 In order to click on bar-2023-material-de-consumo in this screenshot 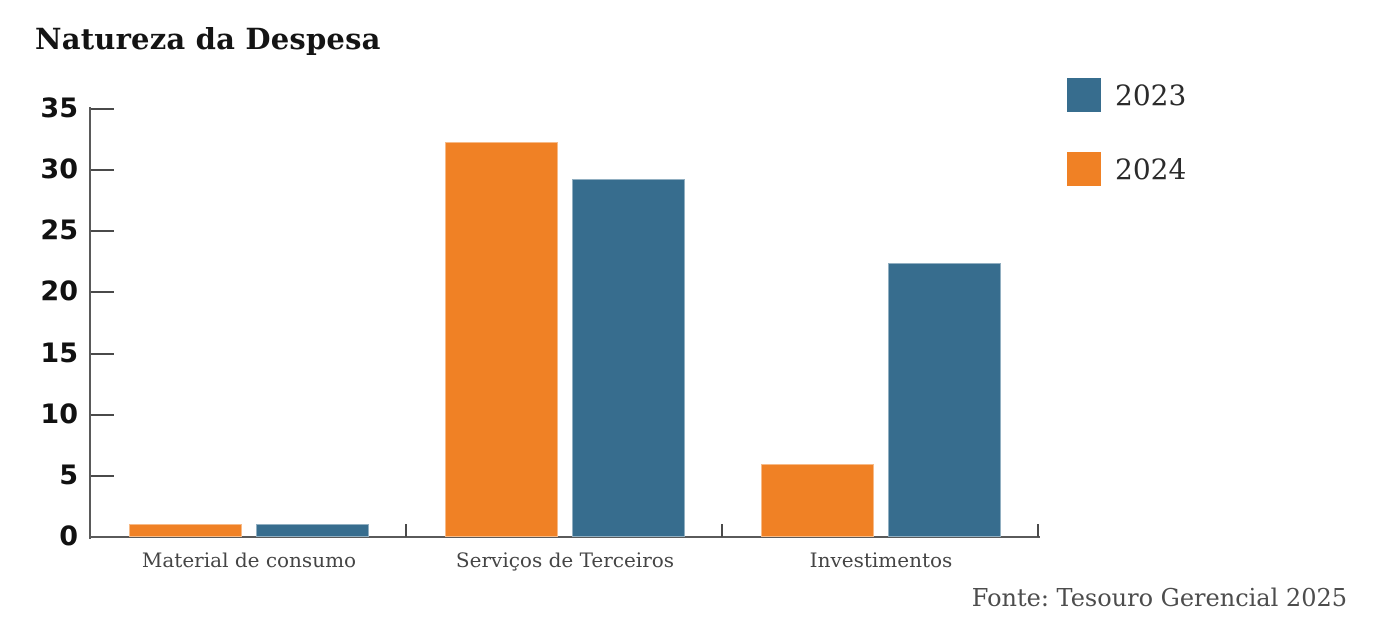, I will do `click(312, 530)`.